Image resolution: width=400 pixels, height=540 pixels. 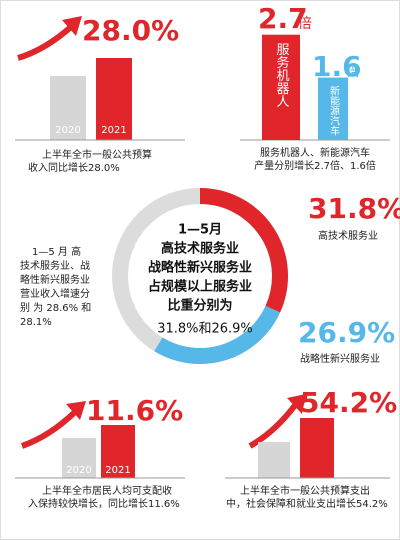 I want to click on ring-title: 1—5月, so click(x=200, y=230).